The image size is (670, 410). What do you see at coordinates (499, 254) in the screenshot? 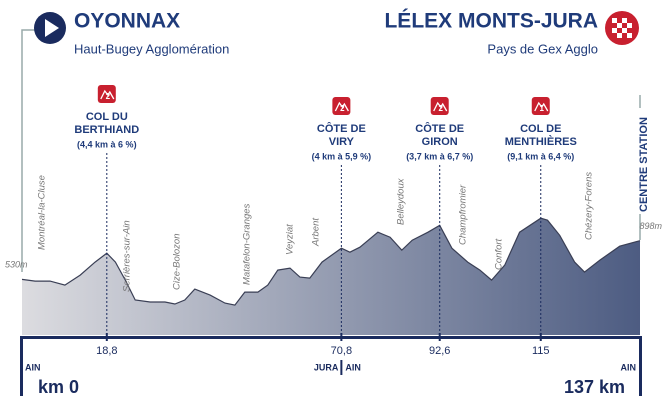
I see `town-label: Confort` at bounding box center [499, 254].